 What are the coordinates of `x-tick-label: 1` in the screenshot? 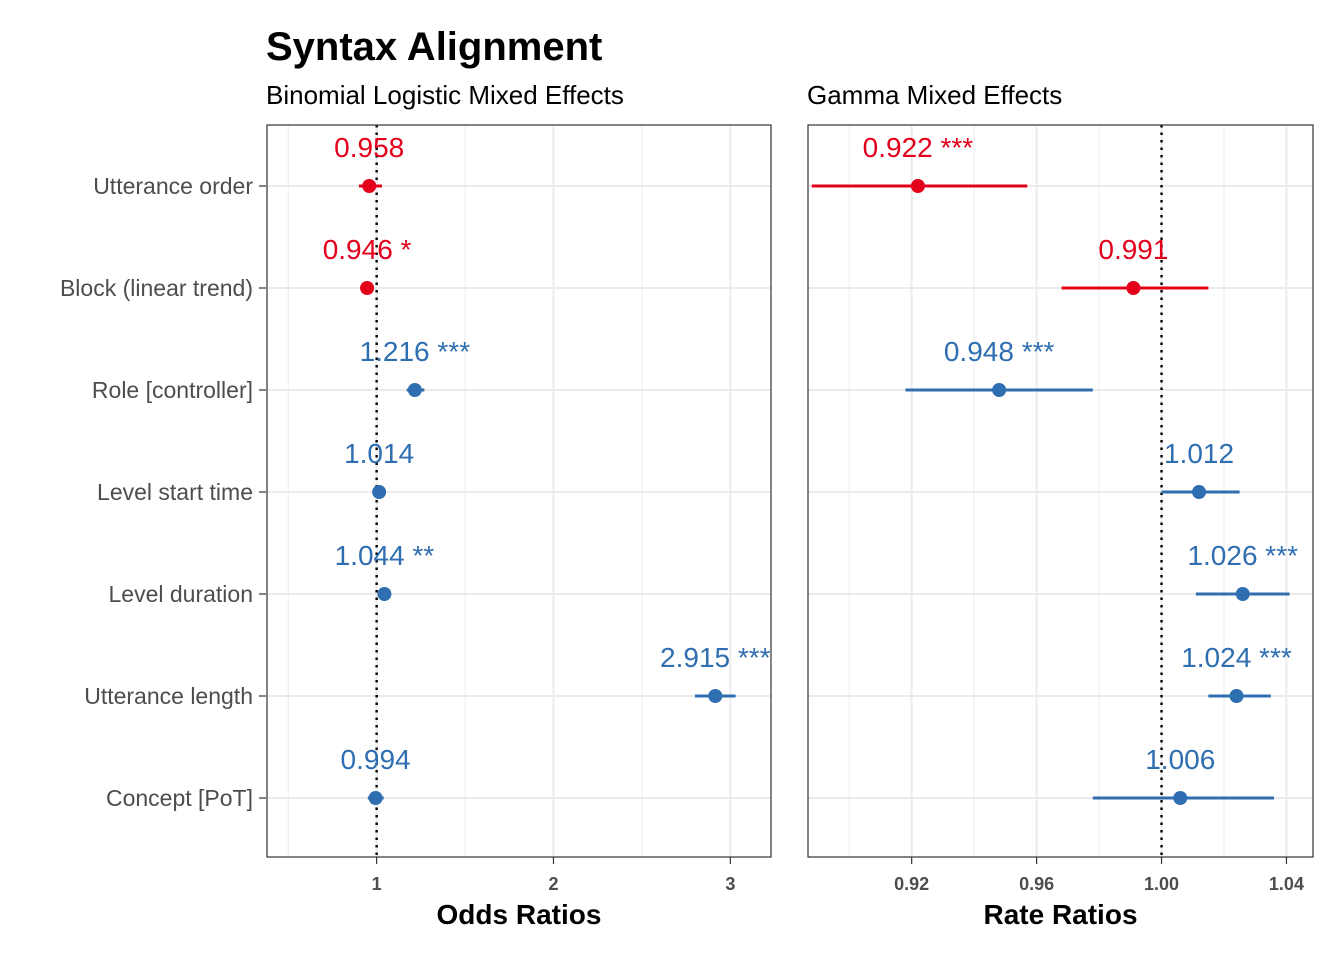 It's located at (377, 884).